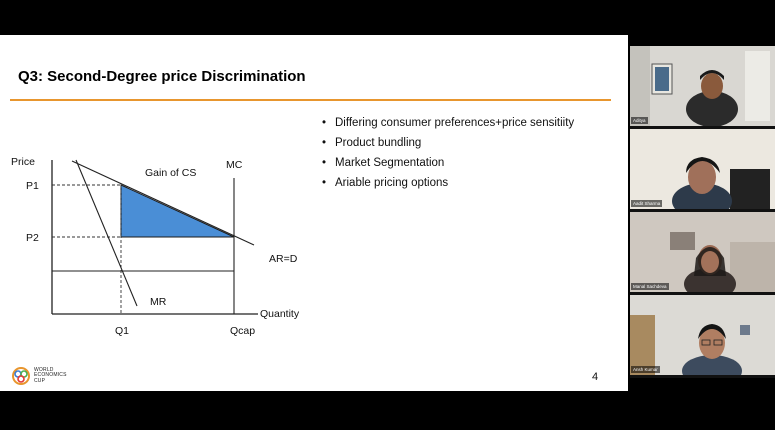 The image size is (775, 430). I want to click on participant-name: Aadit Sharma, so click(647, 203).